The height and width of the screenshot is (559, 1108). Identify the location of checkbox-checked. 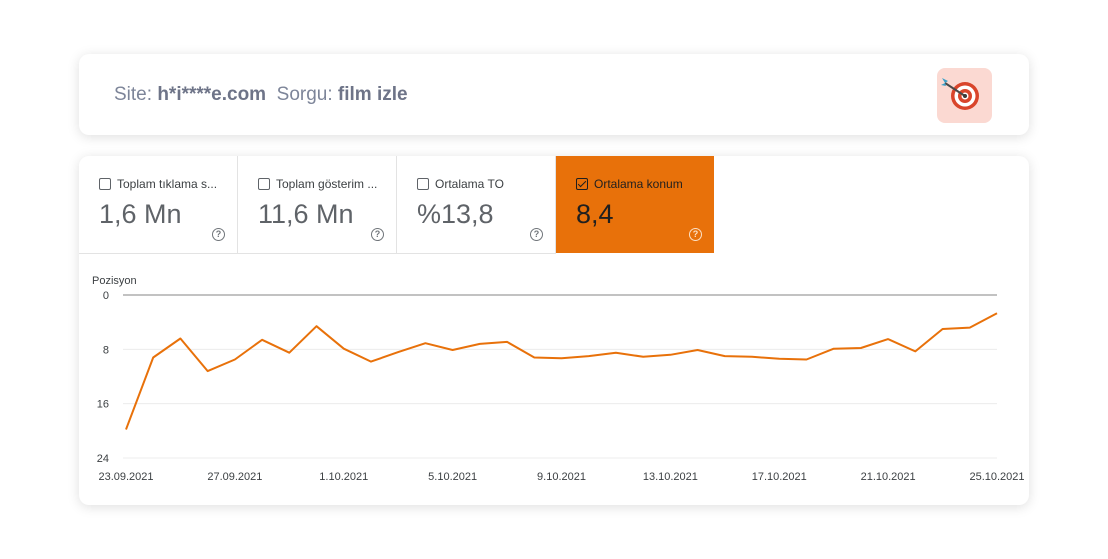
(582, 184).